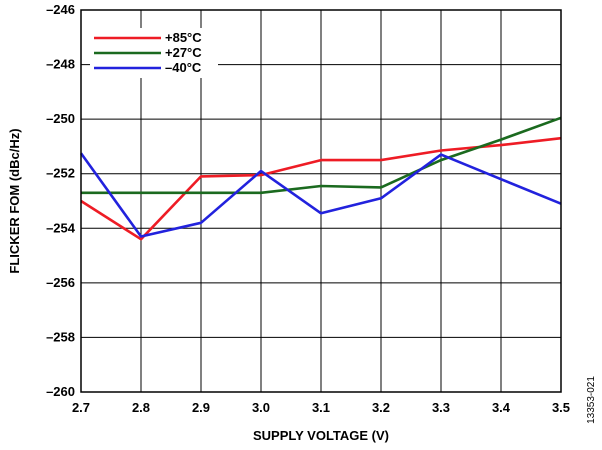 The height and width of the screenshot is (450, 602). What do you see at coordinates (501, 407) in the screenshot?
I see `x-tick-label: 3.4` at bounding box center [501, 407].